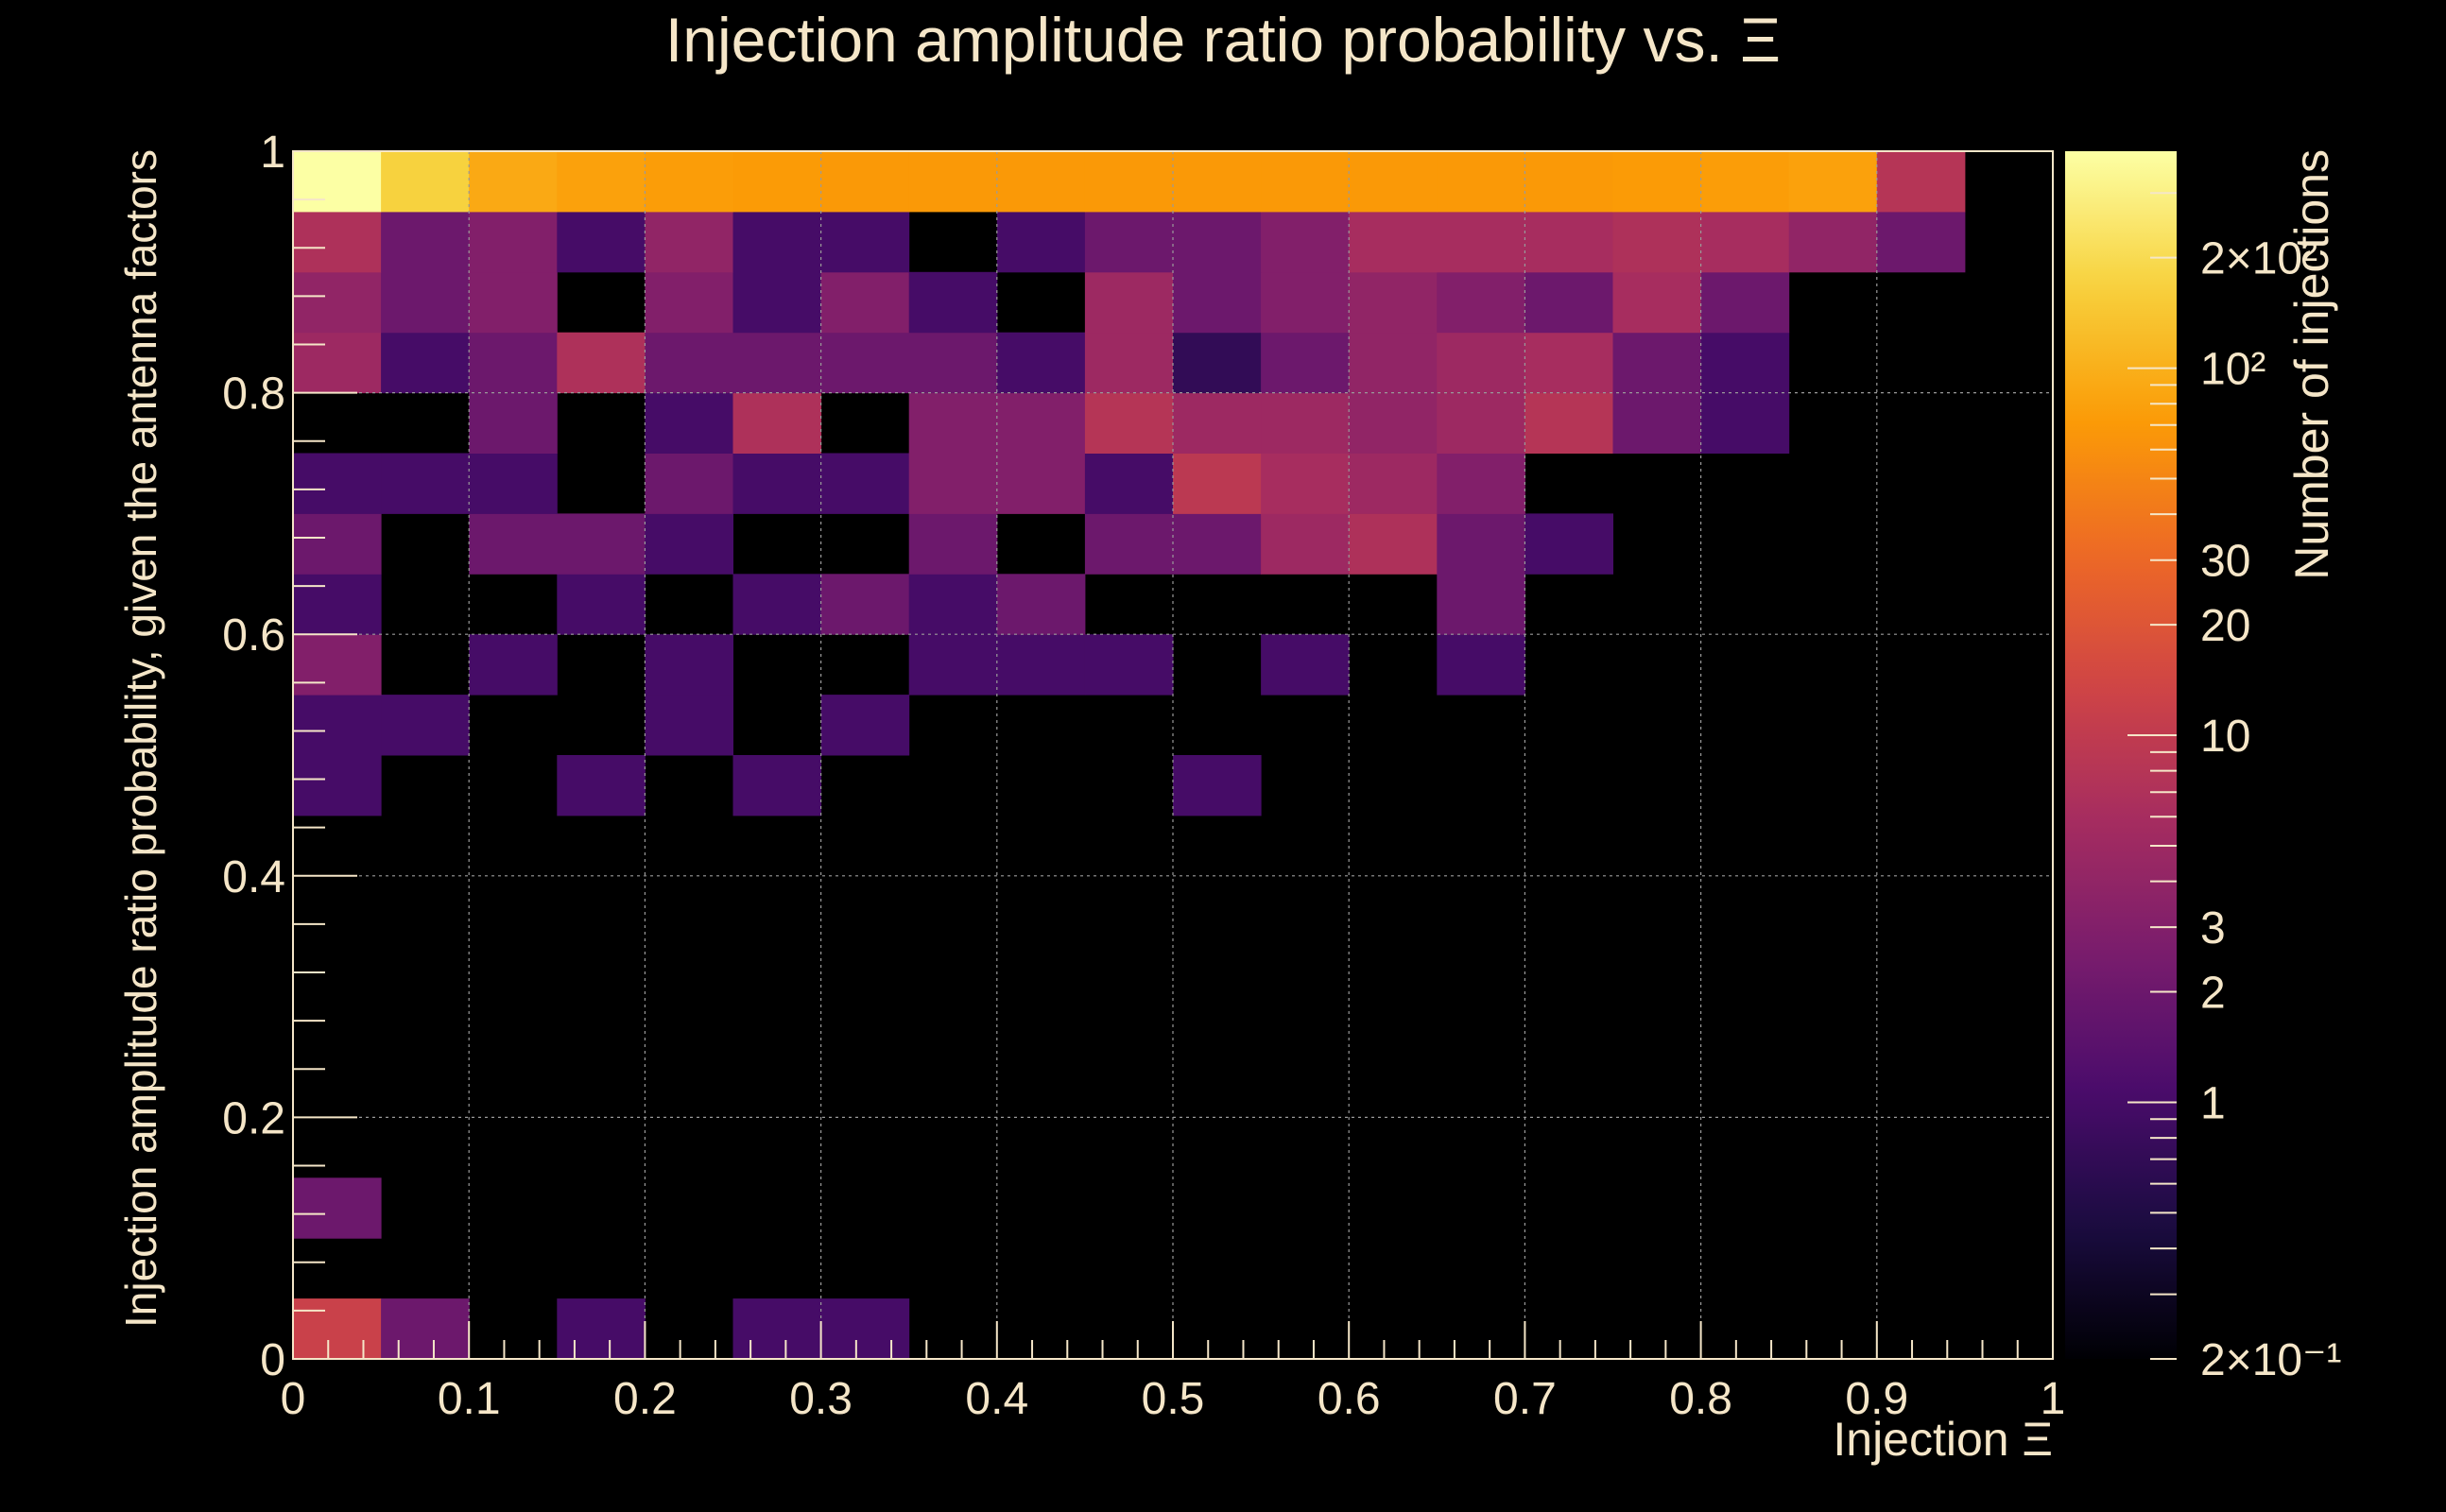  Describe the element at coordinates (272, 153) in the screenshot. I see `y-tick-label: 1` at that location.